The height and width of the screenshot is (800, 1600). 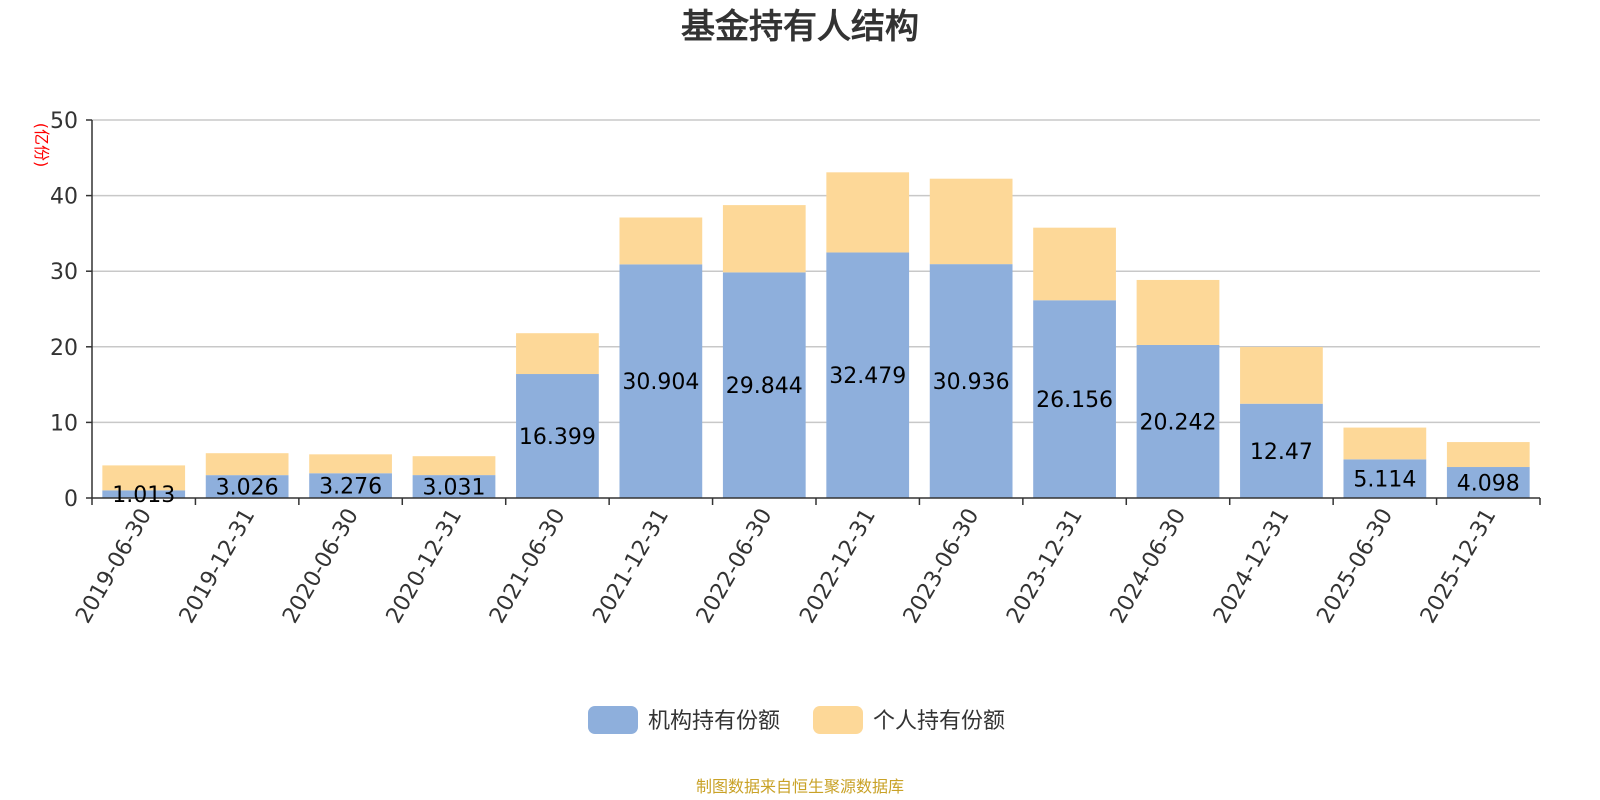 What do you see at coordinates (321, 566) in the screenshot?
I see `x-tick-label: 2020-06-30` at bounding box center [321, 566].